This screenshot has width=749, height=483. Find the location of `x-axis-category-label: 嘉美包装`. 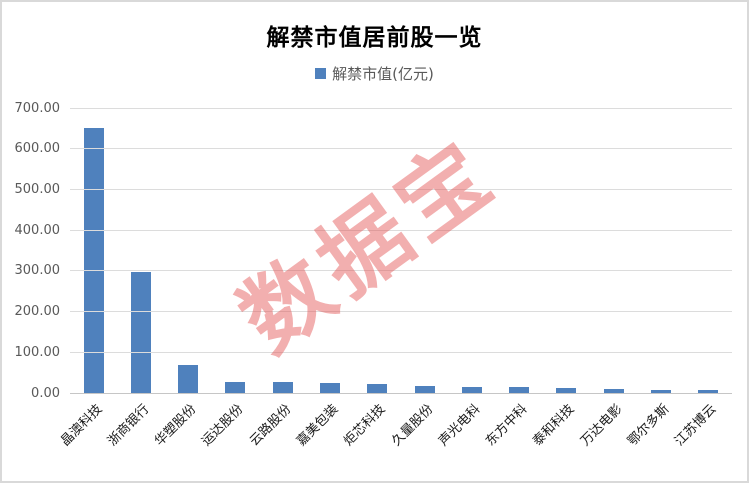

x-axis-category-label: 嘉美包装 is located at coordinates (318, 425).